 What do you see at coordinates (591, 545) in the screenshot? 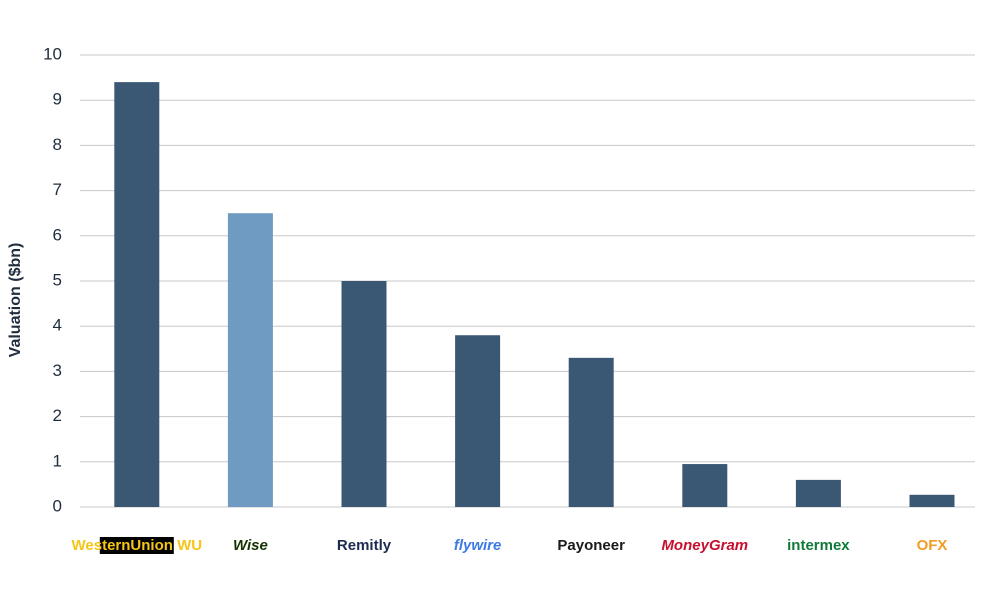
I see `x-tick-label: Payoneer` at bounding box center [591, 545].